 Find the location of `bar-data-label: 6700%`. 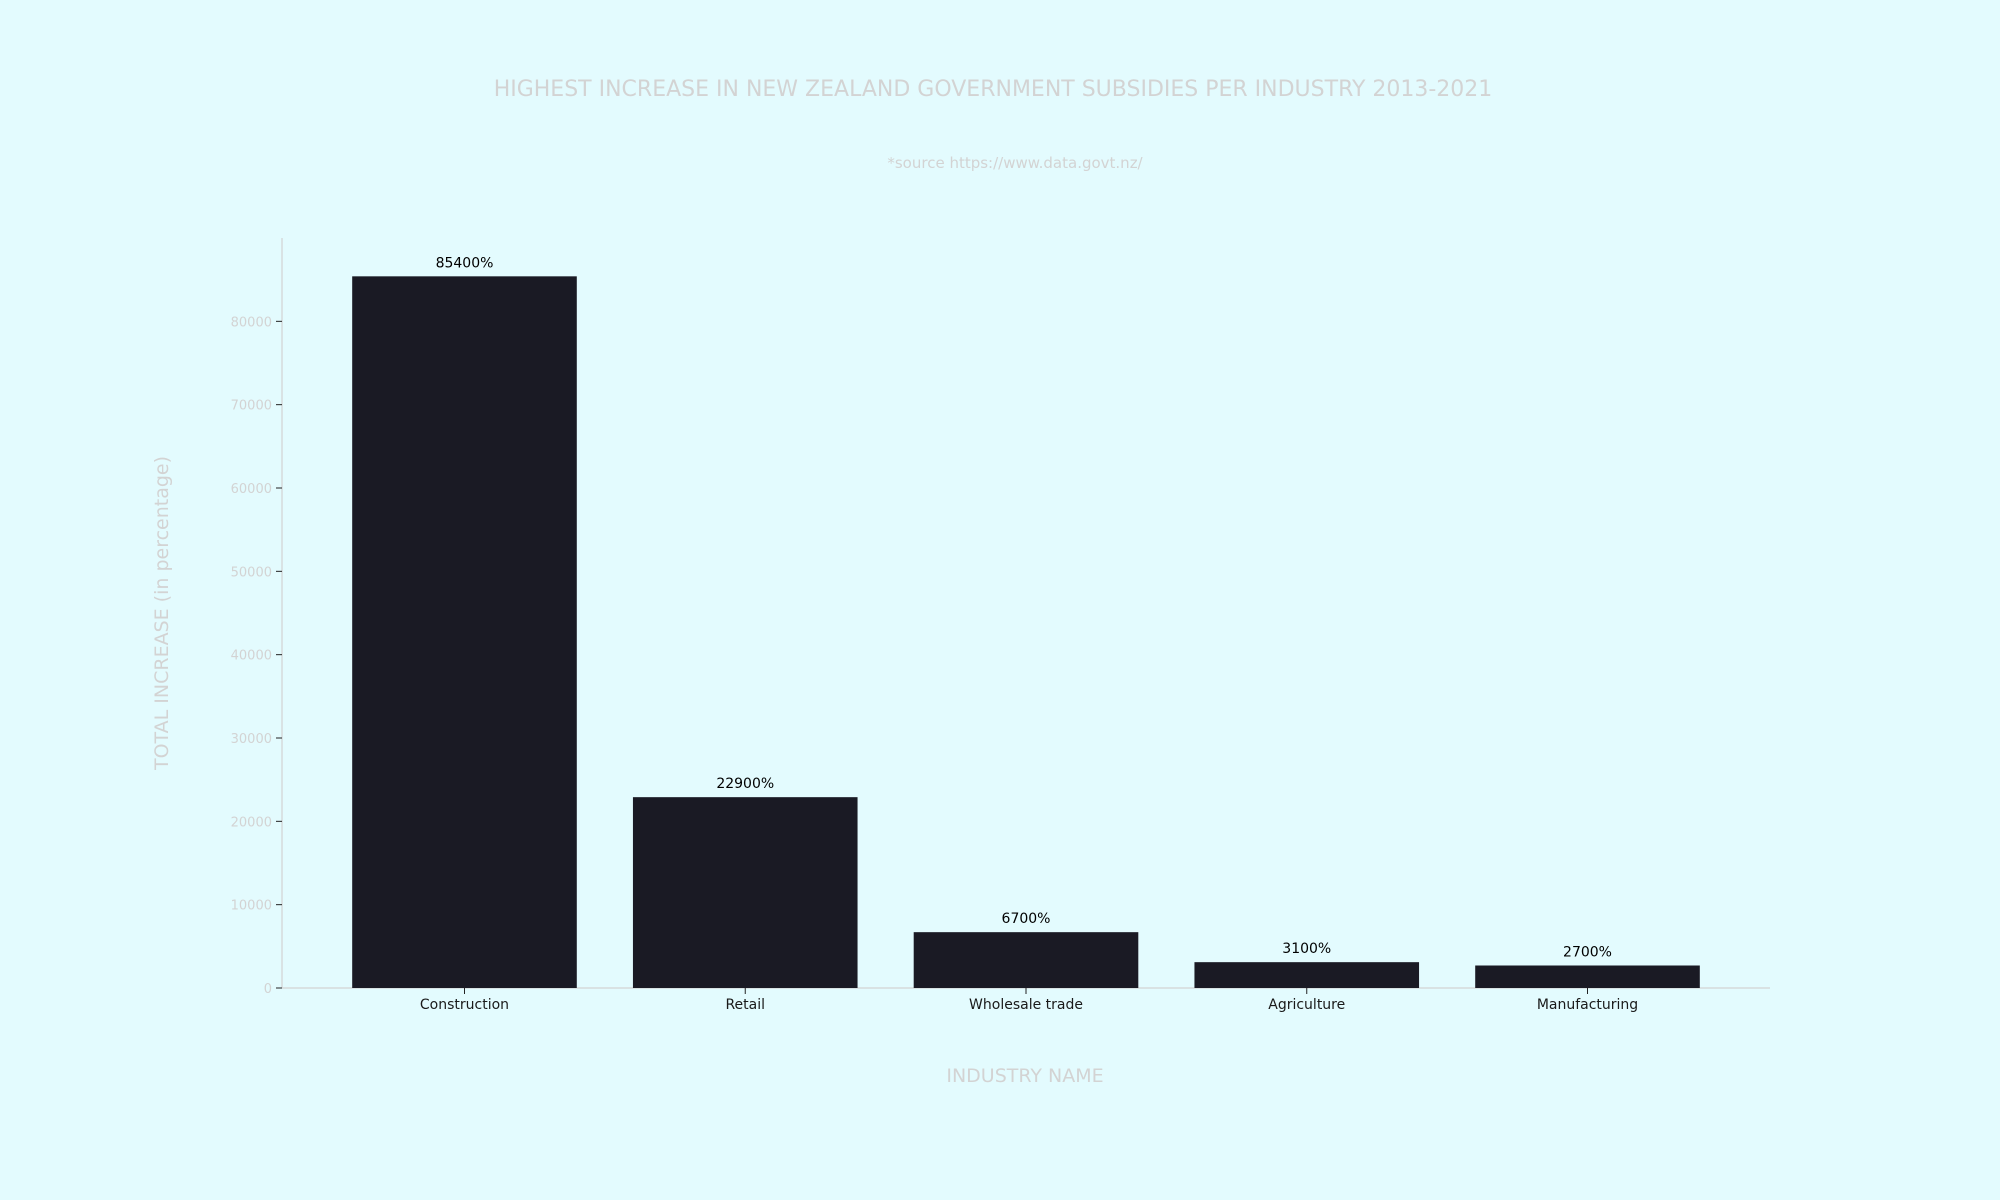

bar-data-label: 6700% is located at coordinates (1026, 919).